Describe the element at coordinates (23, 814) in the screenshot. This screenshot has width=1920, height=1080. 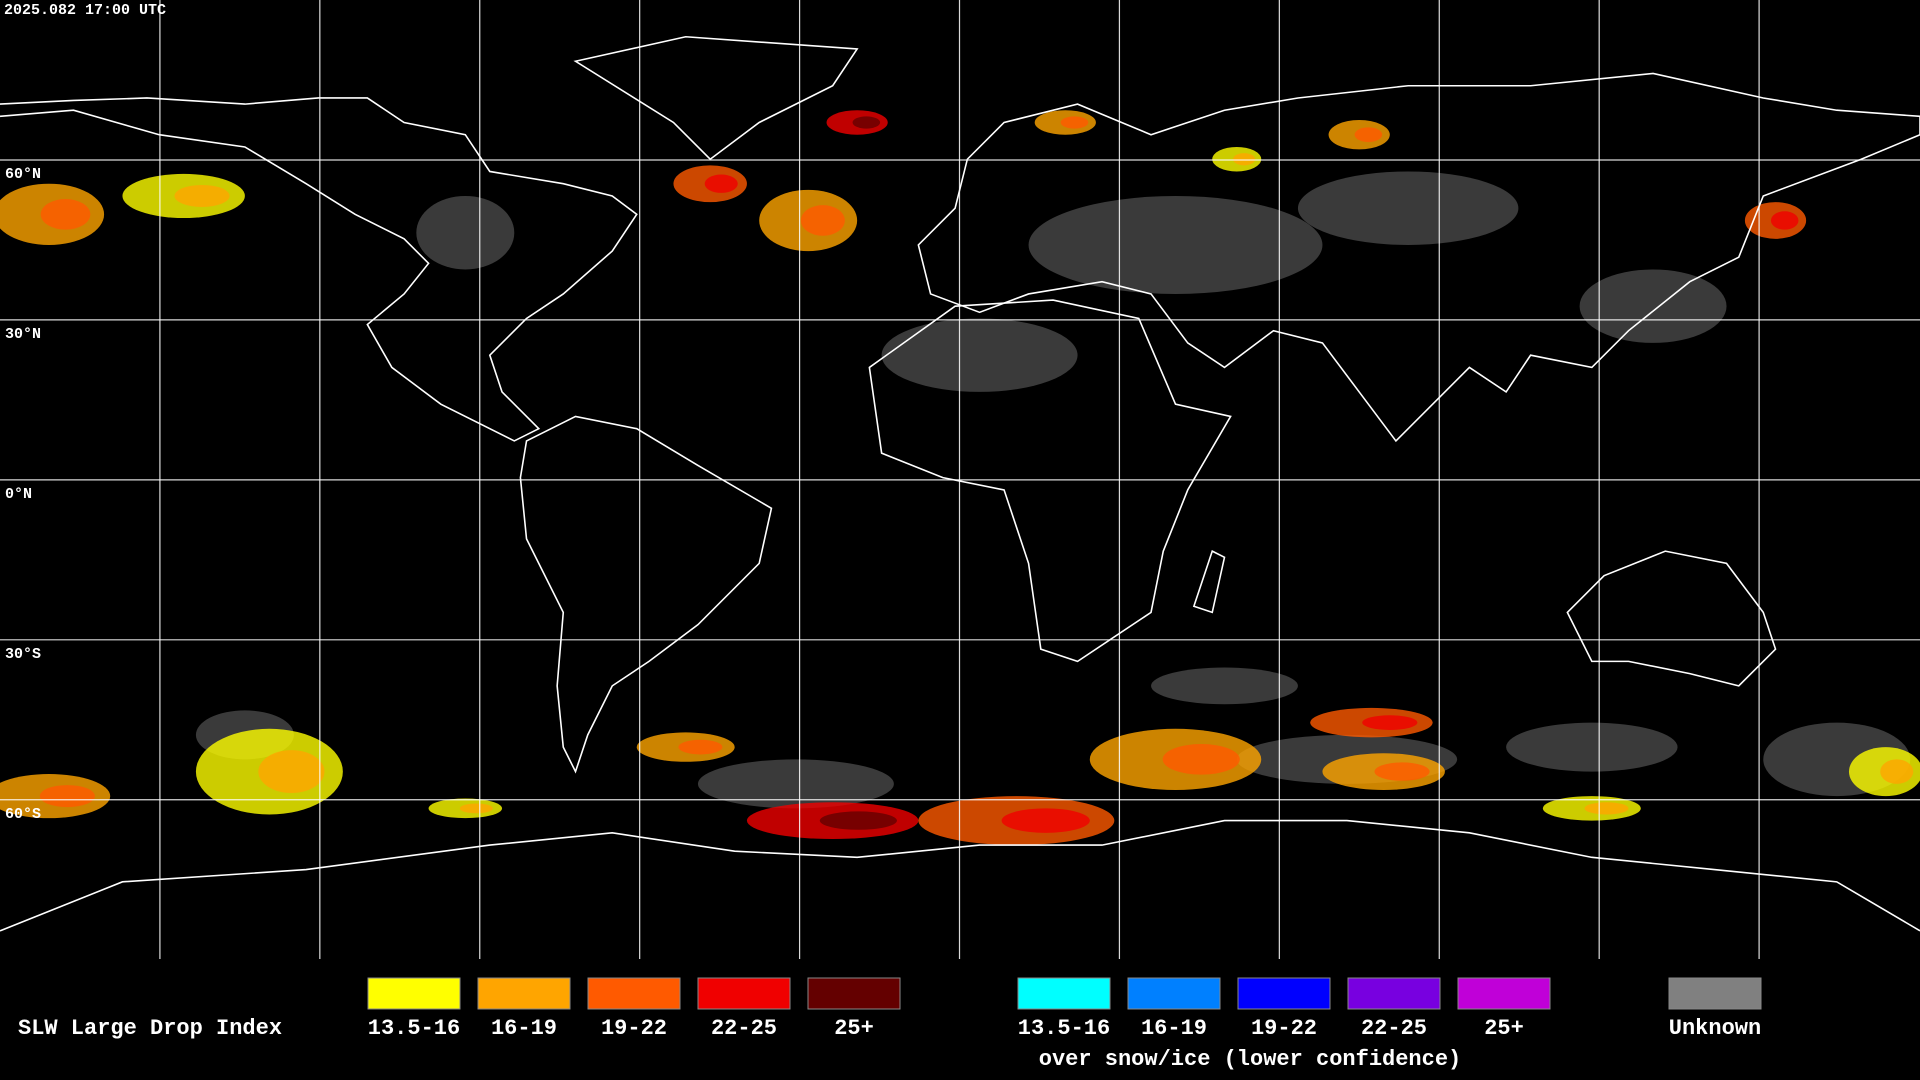
I see `latitude-label: 60°S` at that location.